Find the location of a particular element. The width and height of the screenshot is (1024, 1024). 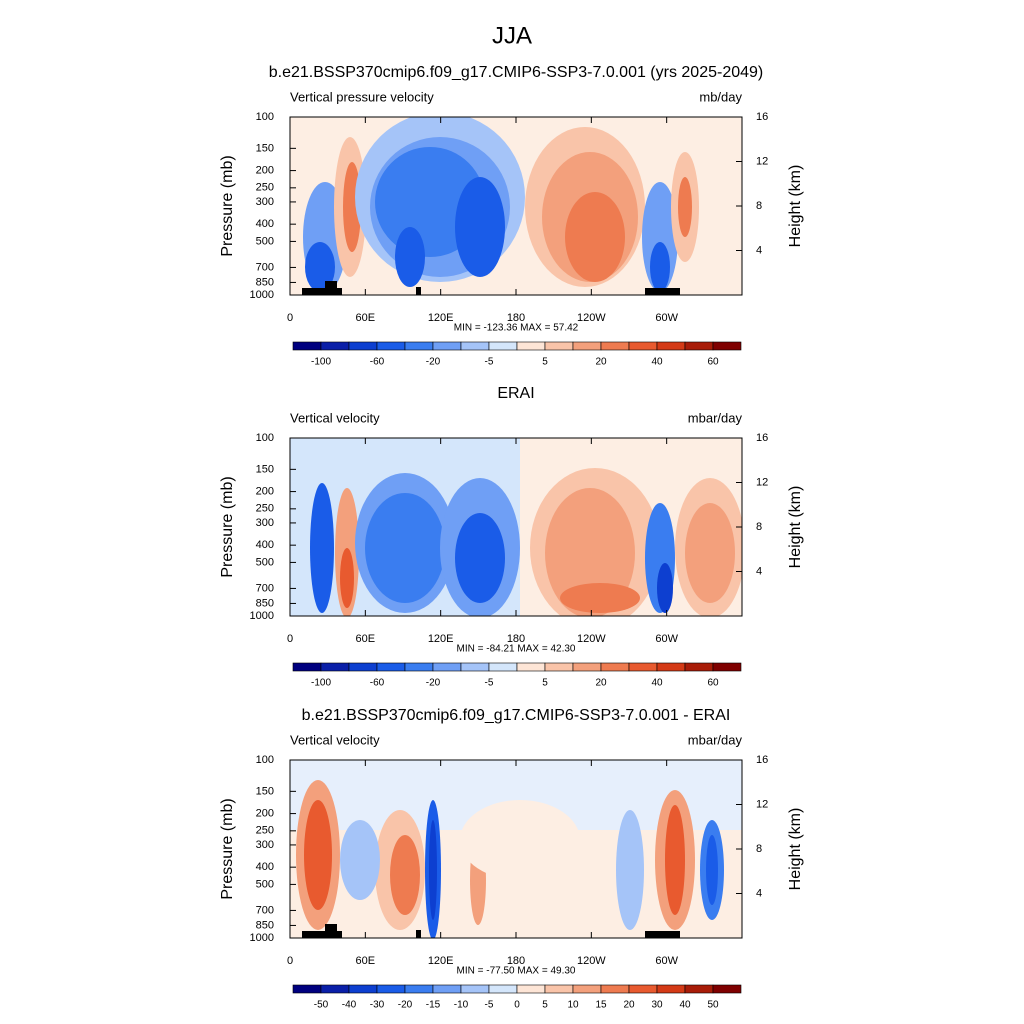

colorbar-label: -15 is located at coordinates (433, 1005).